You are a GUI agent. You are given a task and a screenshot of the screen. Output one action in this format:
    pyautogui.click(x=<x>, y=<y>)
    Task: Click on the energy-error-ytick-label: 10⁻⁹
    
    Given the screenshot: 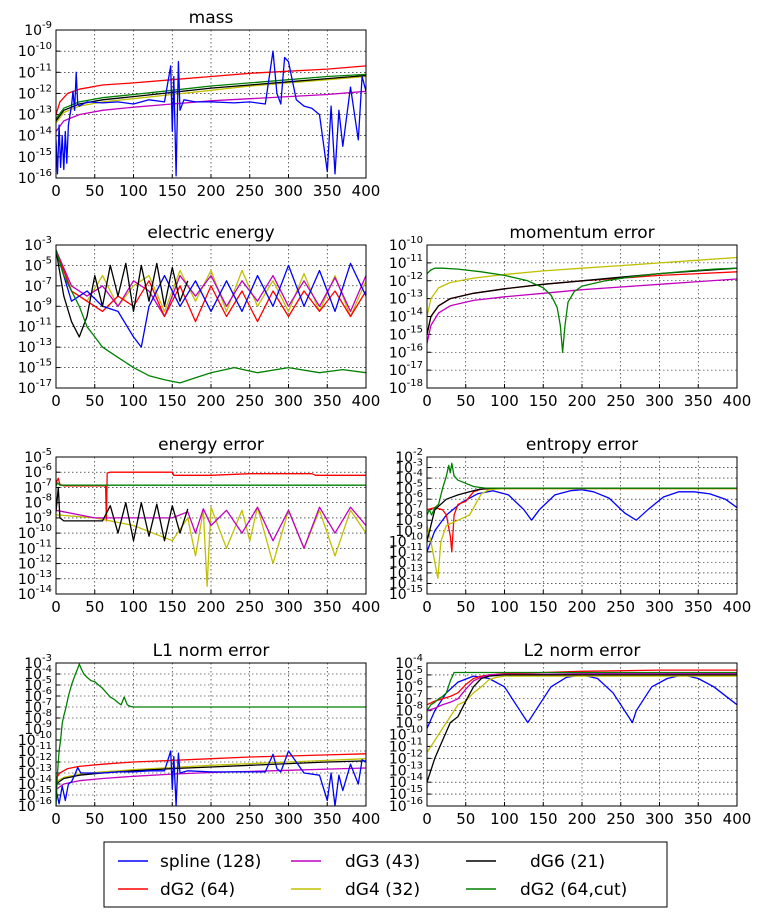 What is the action you would take?
    pyautogui.click(x=38, y=517)
    